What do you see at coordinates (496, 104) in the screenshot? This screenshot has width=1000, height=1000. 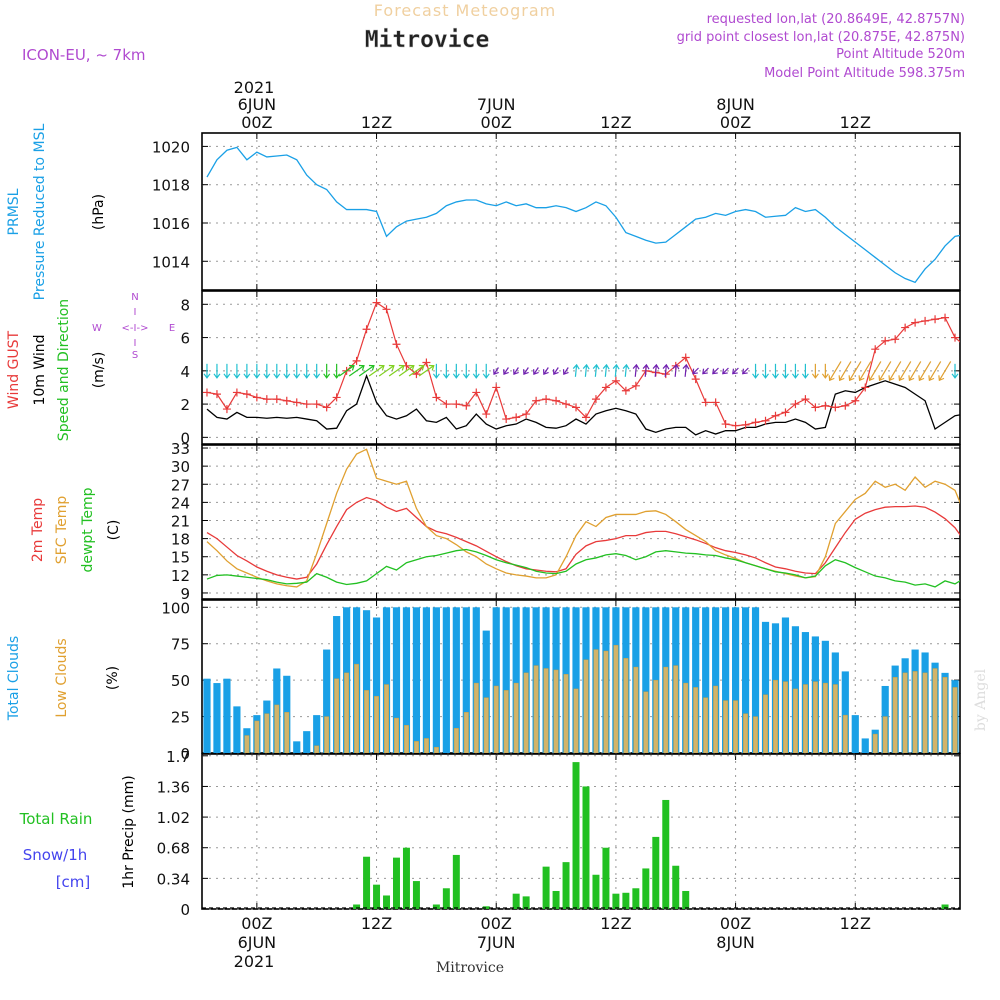 I see `top-date-label: 7JUN` at bounding box center [496, 104].